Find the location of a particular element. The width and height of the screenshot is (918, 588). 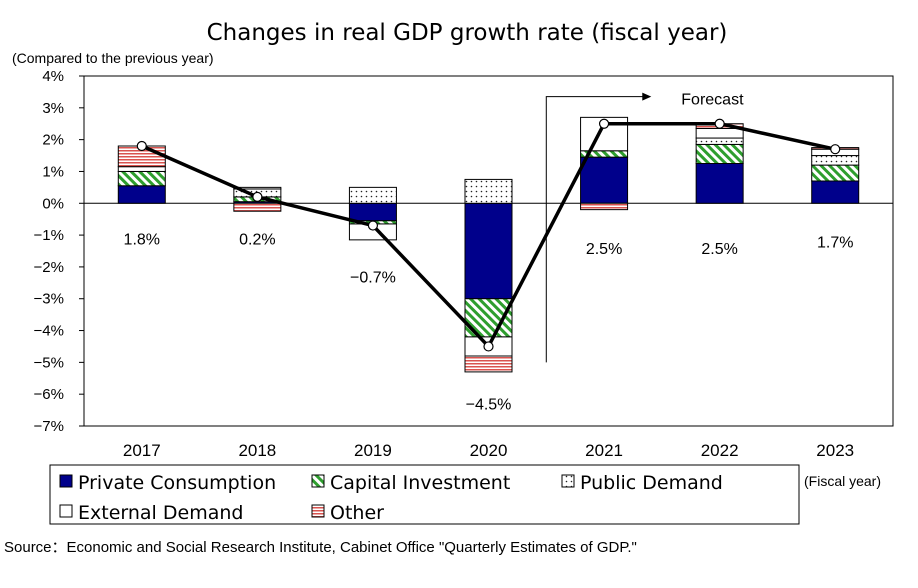

forecast-annotation: Forecast is located at coordinates (712, 100).